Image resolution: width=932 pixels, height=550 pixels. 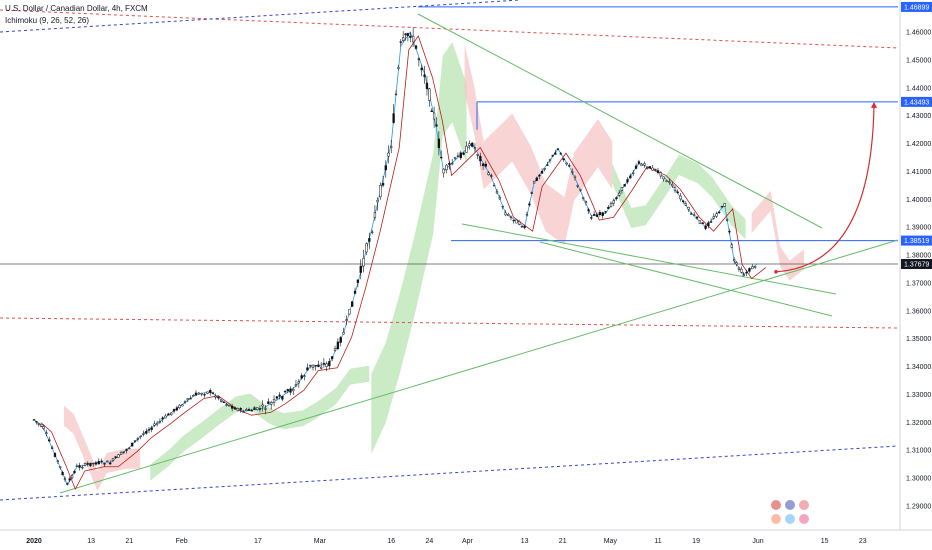 What do you see at coordinates (918, 283) in the screenshot?
I see `price-tick-label: 1.37000` at bounding box center [918, 283].